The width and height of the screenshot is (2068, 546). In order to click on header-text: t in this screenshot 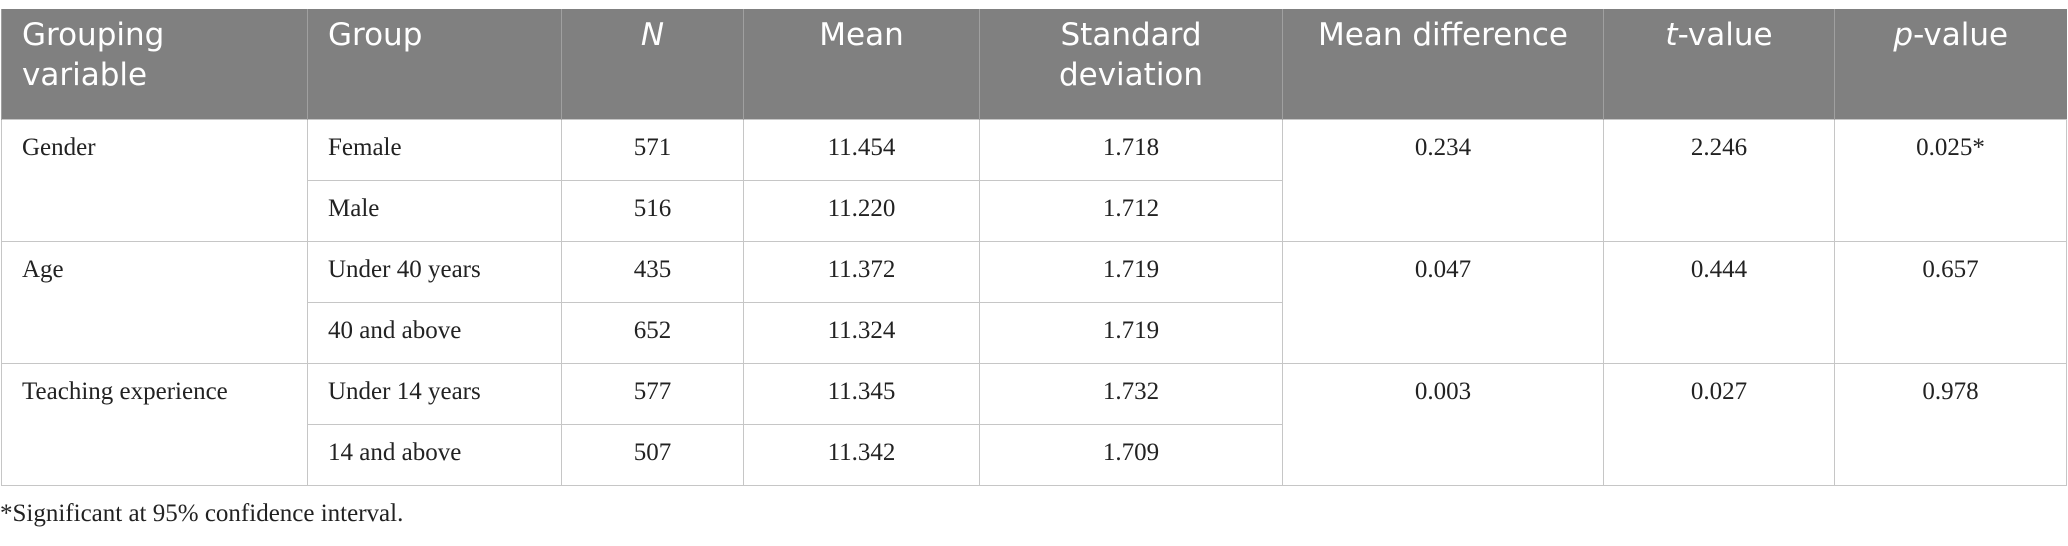, I will do `click(1671, 35)`.